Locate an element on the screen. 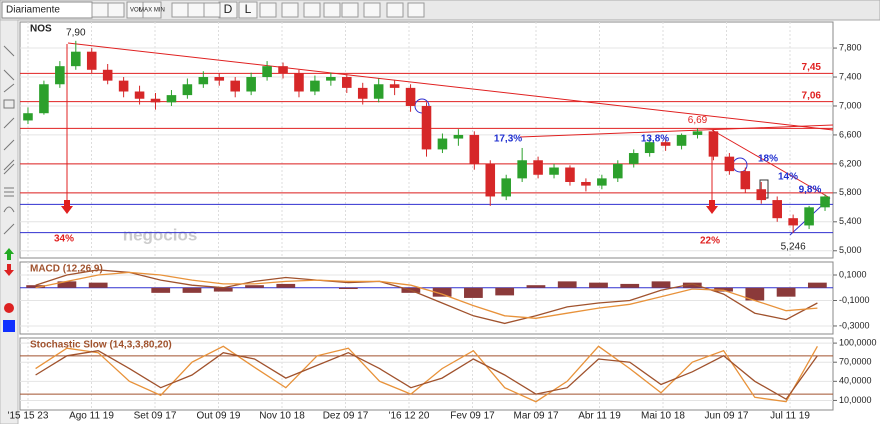 The height and width of the screenshot is (424, 880). y-tick-label: 6,200 is located at coordinates (850, 163).